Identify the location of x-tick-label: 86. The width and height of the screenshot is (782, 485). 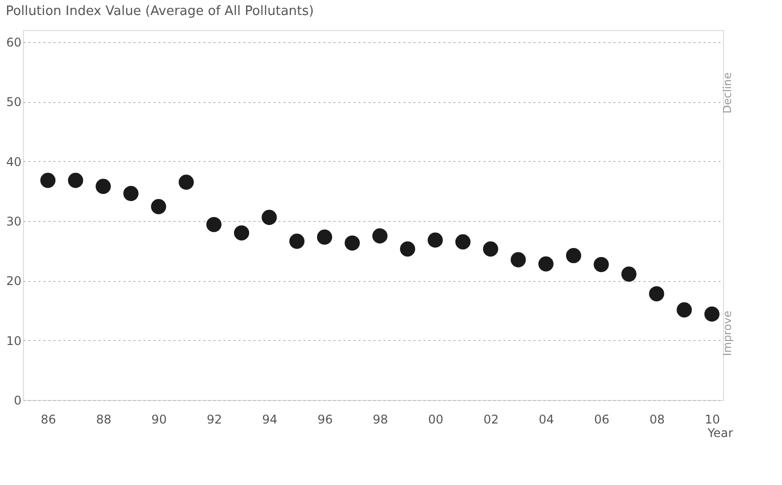
(48, 419).